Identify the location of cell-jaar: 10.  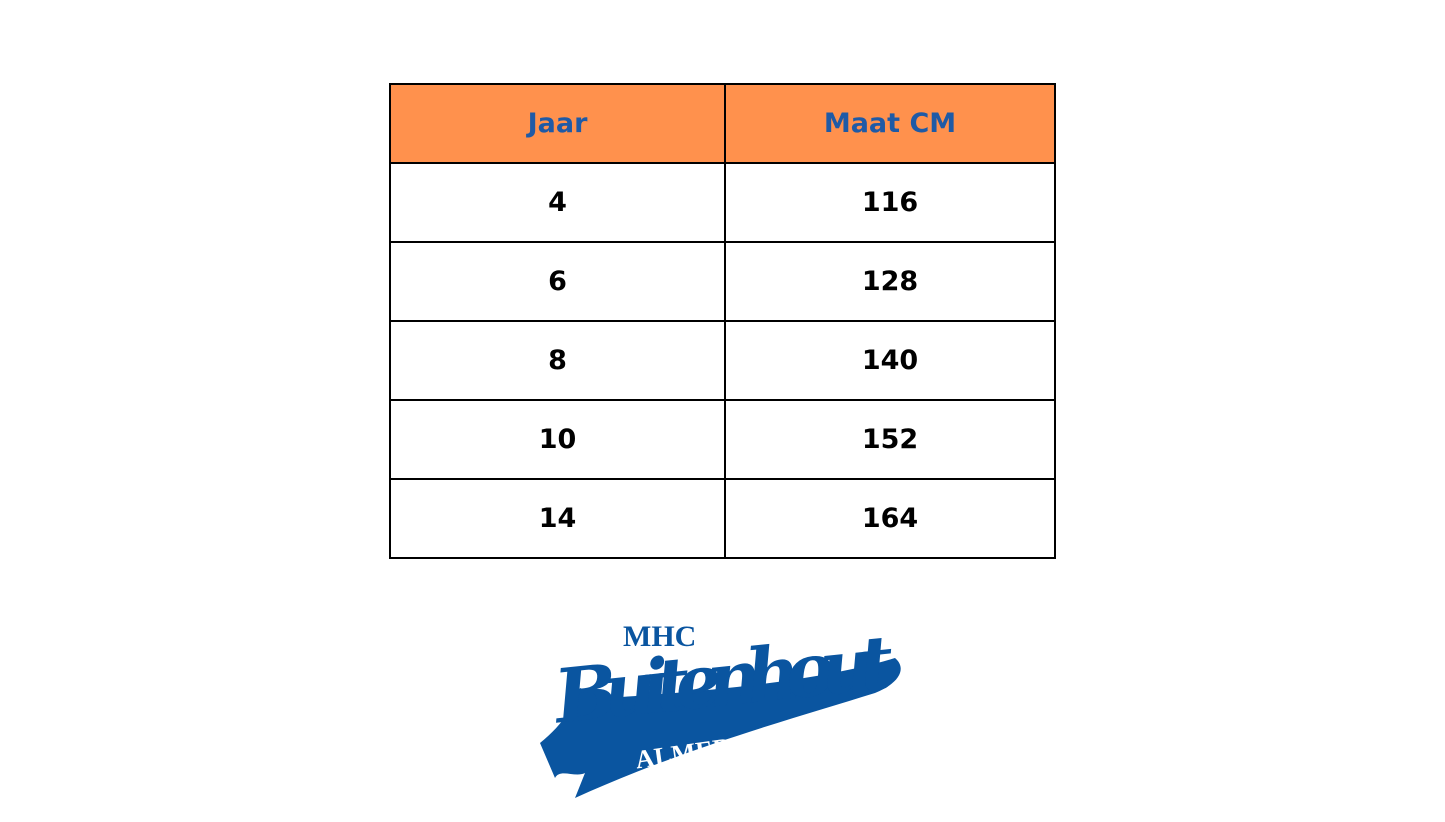
(557, 439).